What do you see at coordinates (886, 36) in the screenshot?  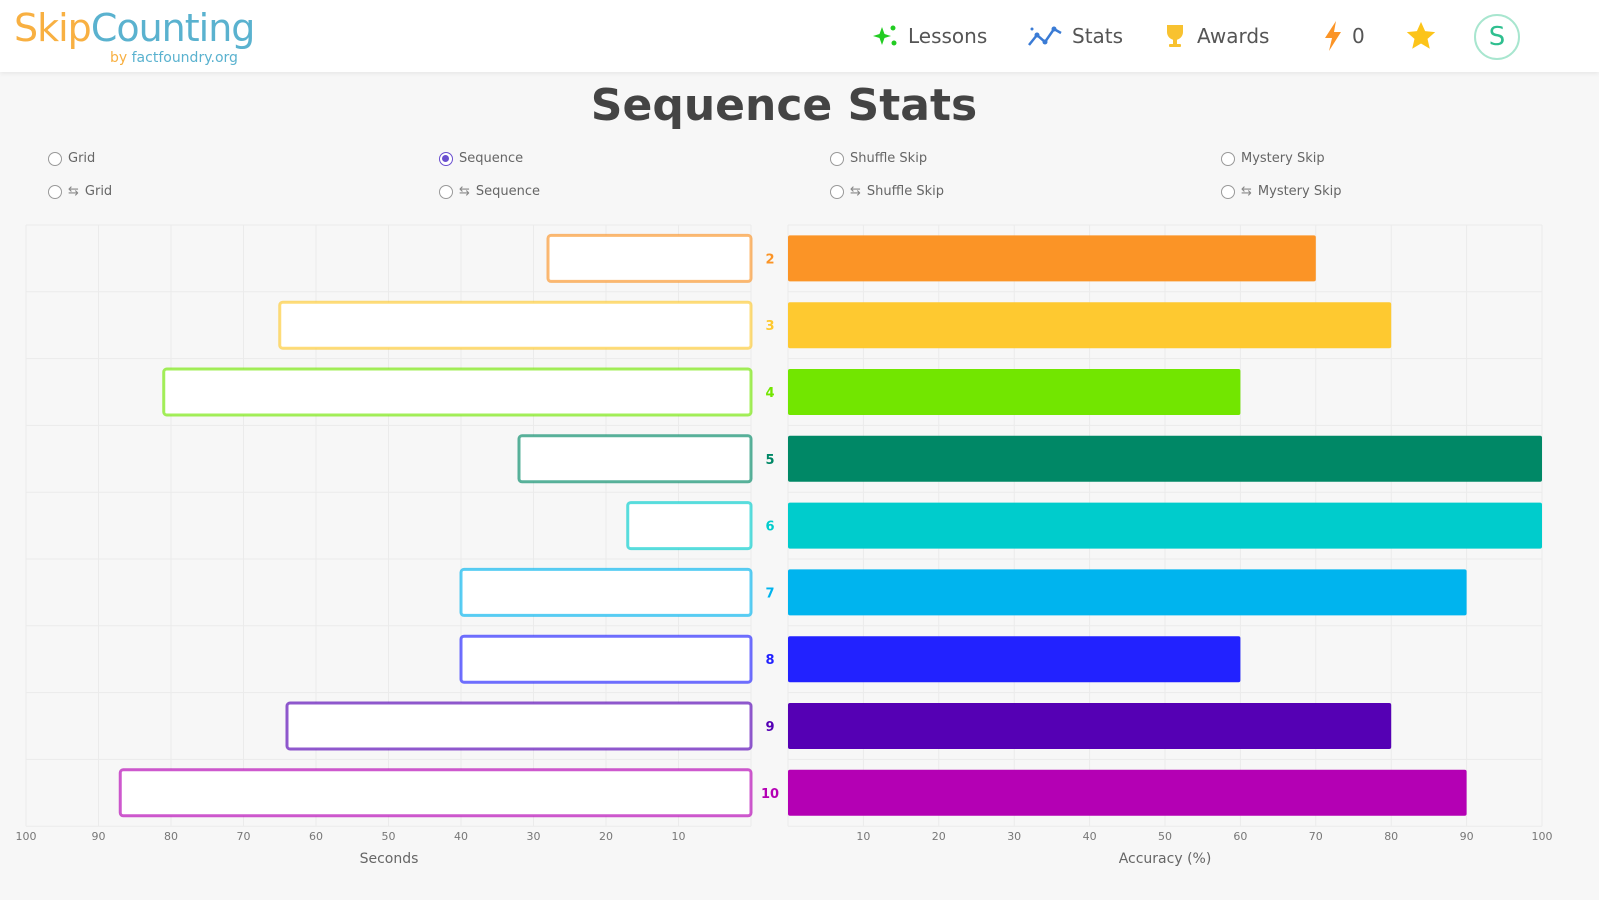 I see `sparkle-icon` at bounding box center [886, 36].